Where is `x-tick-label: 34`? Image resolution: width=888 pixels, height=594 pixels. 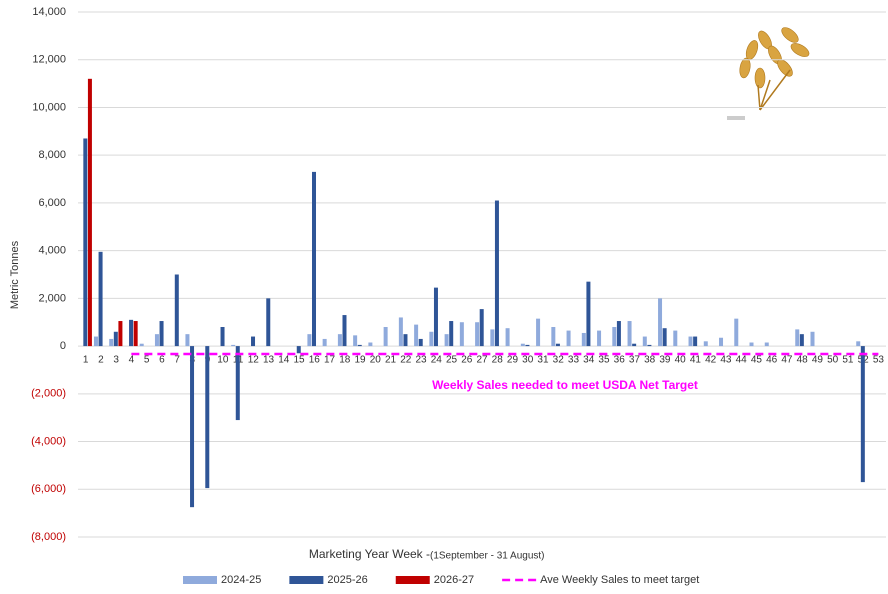
x-tick-label: 34 is located at coordinates (589, 360).